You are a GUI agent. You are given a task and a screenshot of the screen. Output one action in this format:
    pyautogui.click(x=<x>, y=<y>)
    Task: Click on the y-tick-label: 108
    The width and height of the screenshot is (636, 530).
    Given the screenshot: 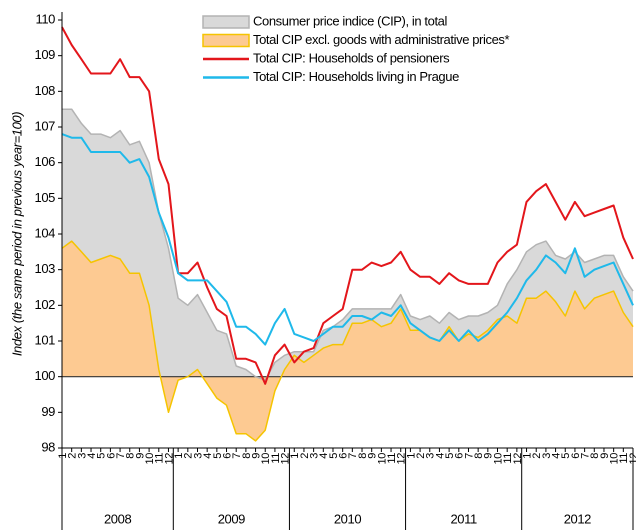 What is the action you would take?
    pyautogui.click(x=45, y=90)
    